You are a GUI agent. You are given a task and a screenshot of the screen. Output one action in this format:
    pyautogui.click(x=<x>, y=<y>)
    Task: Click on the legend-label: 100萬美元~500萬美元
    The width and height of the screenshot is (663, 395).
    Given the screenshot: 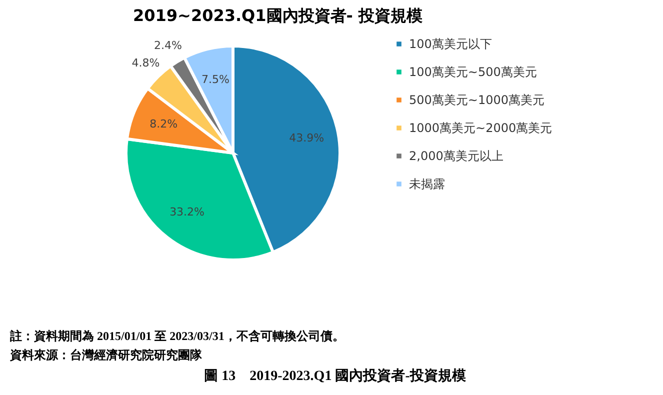 What is the action you would take?
    pyautogui.click(x=473, y=72)
    